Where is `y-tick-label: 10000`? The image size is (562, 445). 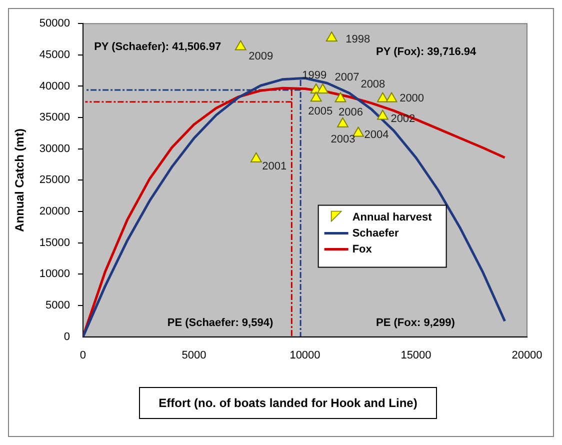
y-tick-label: 10000 is located at coordinates (54, 274).